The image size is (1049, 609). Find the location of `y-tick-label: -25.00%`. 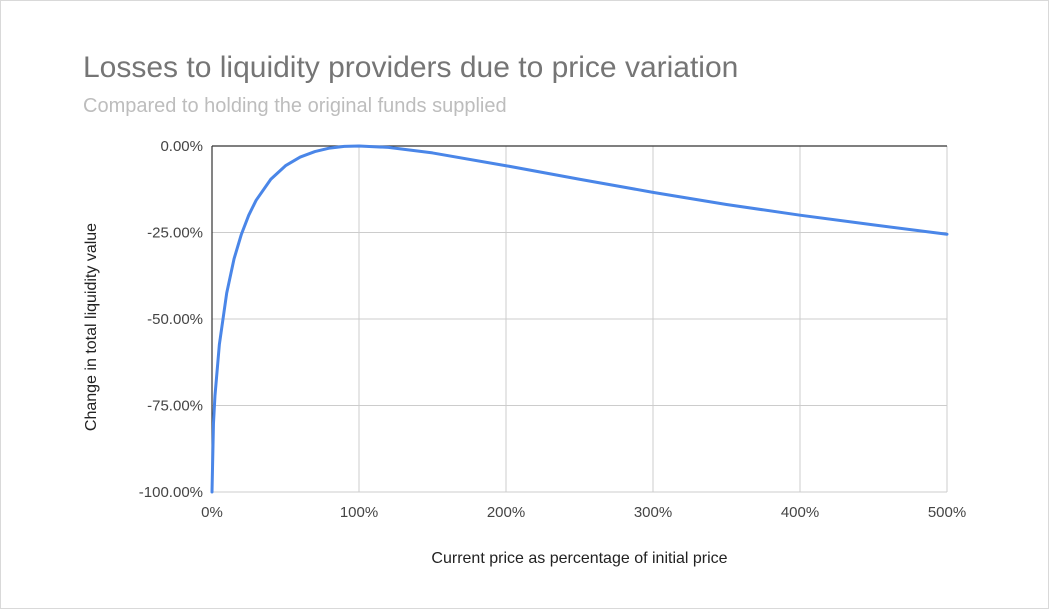

y-tick-label: -25.00% is located at coordinates (175, 233).